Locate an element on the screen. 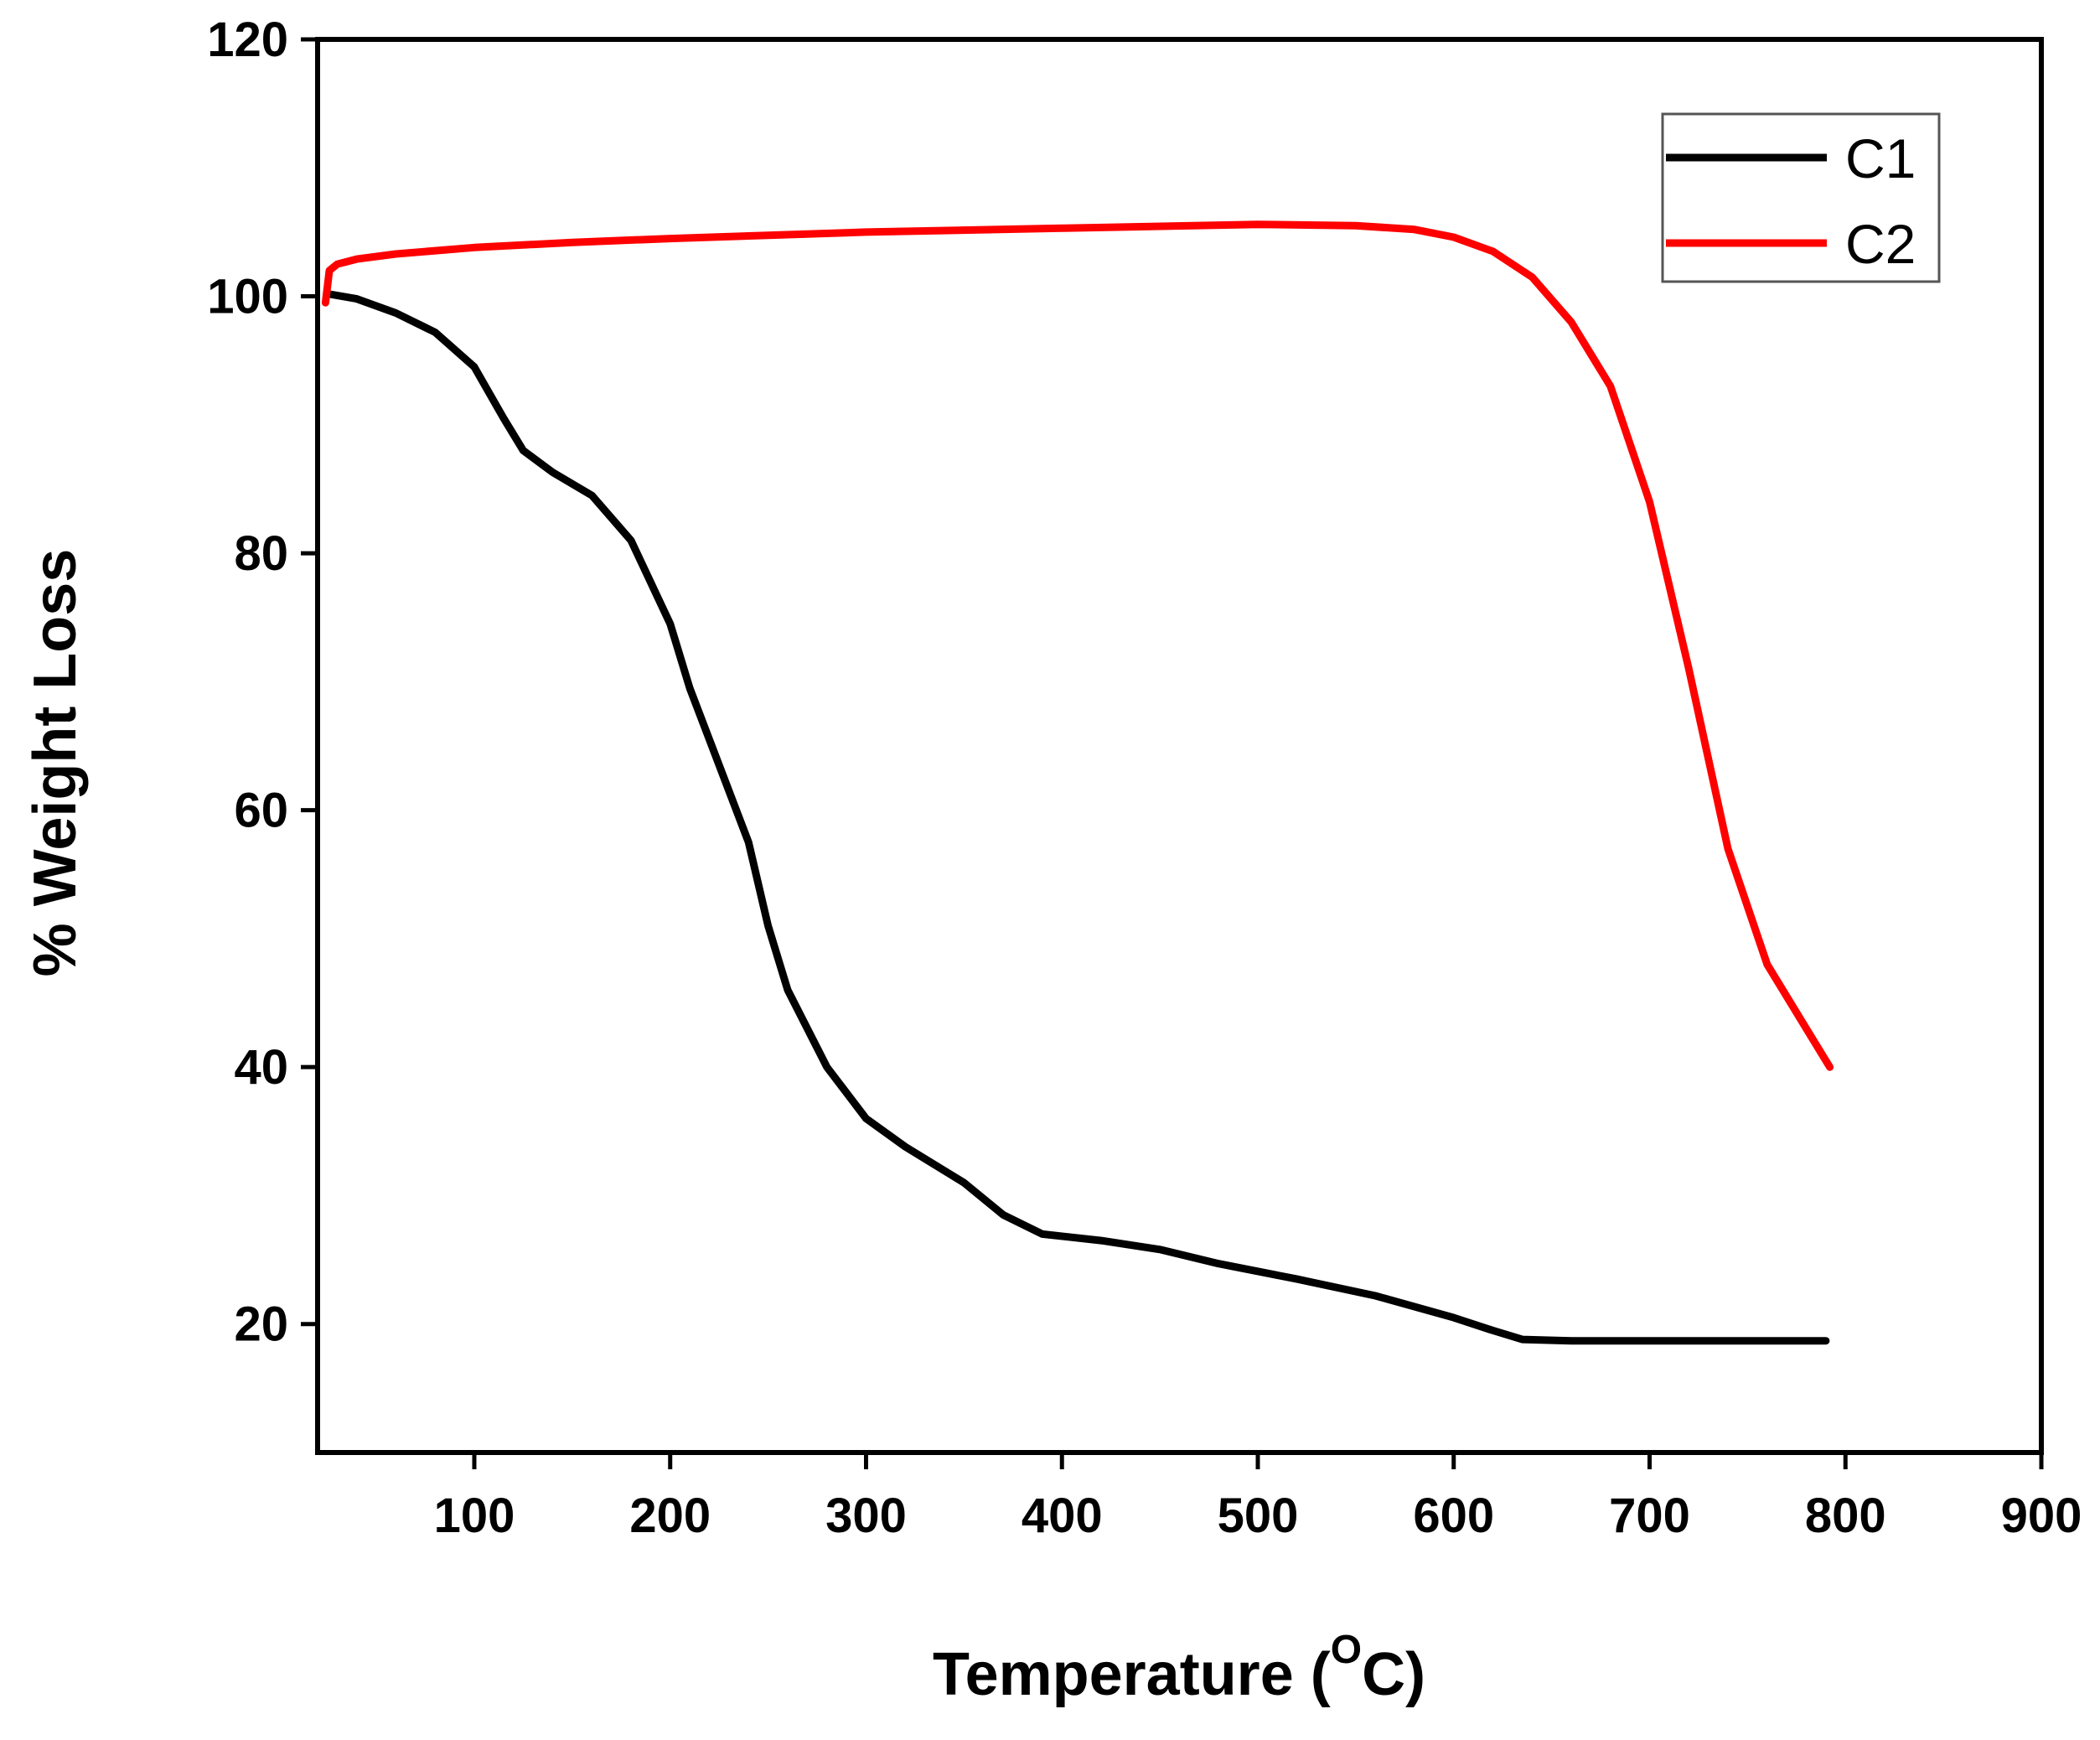 This screenshot has height=1740, width=2100. x-tick-label: 800 is located at coordinates (1845, 1516).